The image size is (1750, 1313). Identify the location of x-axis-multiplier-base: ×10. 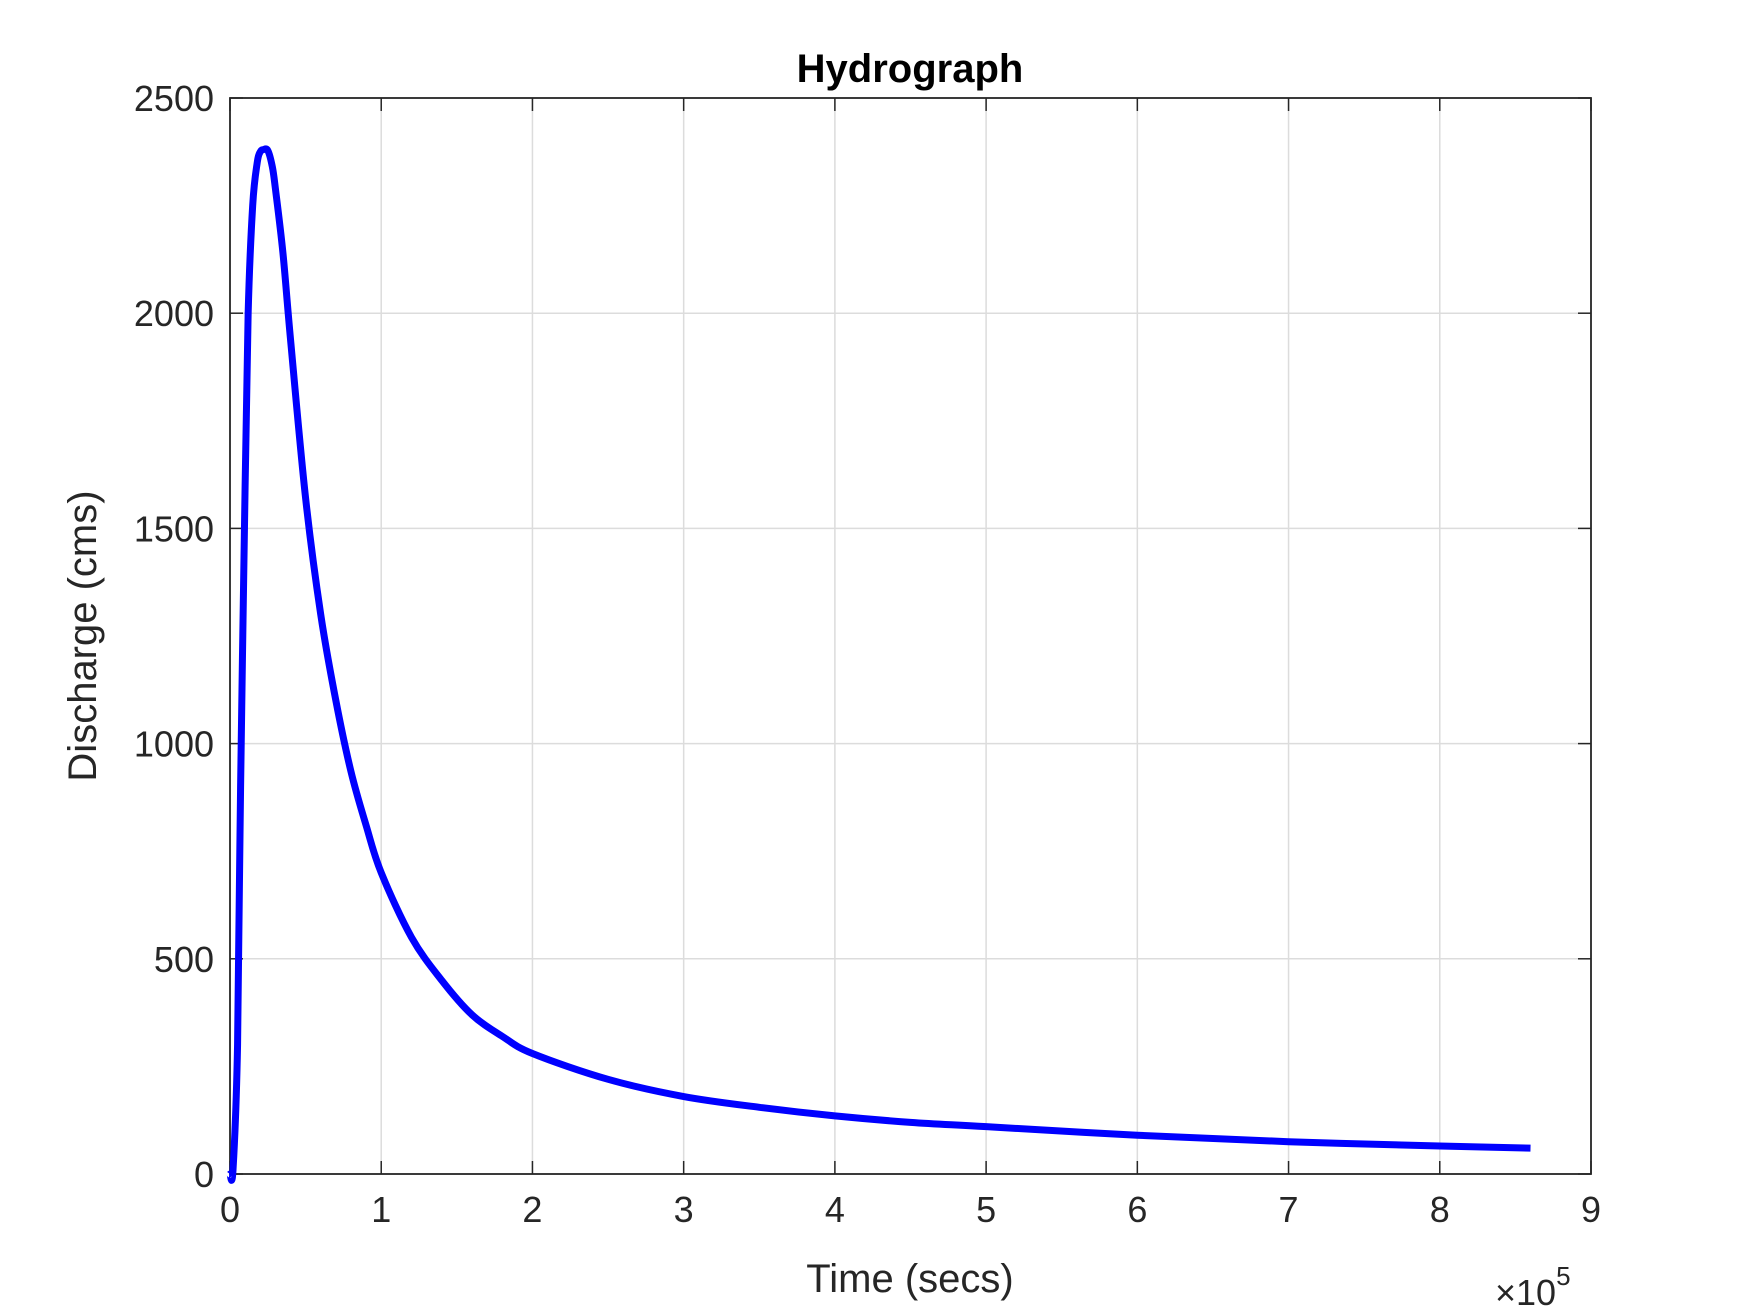
(1525, 1292).